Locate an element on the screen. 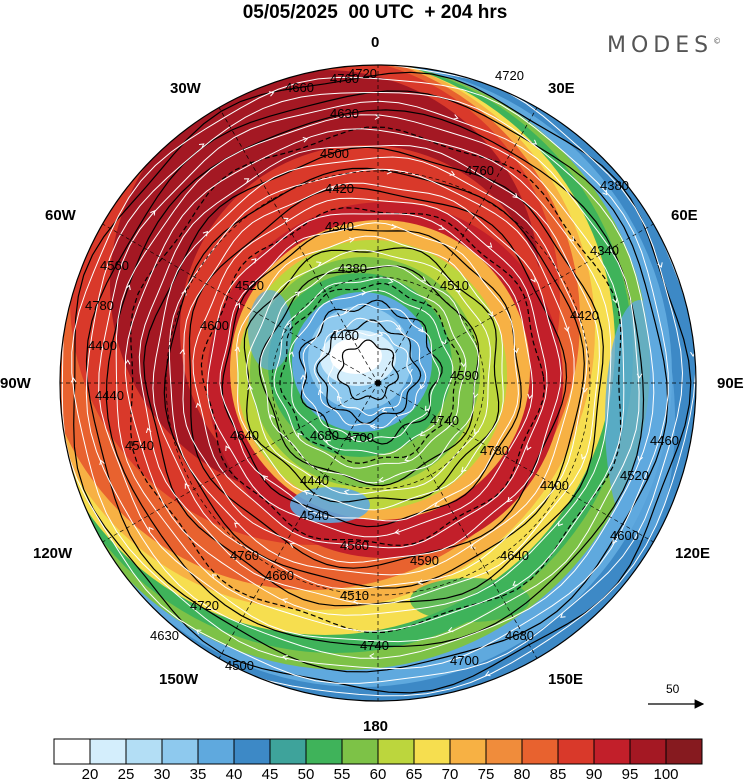  colorbar-tick-label: 65 is located at coordinates (414, 774).